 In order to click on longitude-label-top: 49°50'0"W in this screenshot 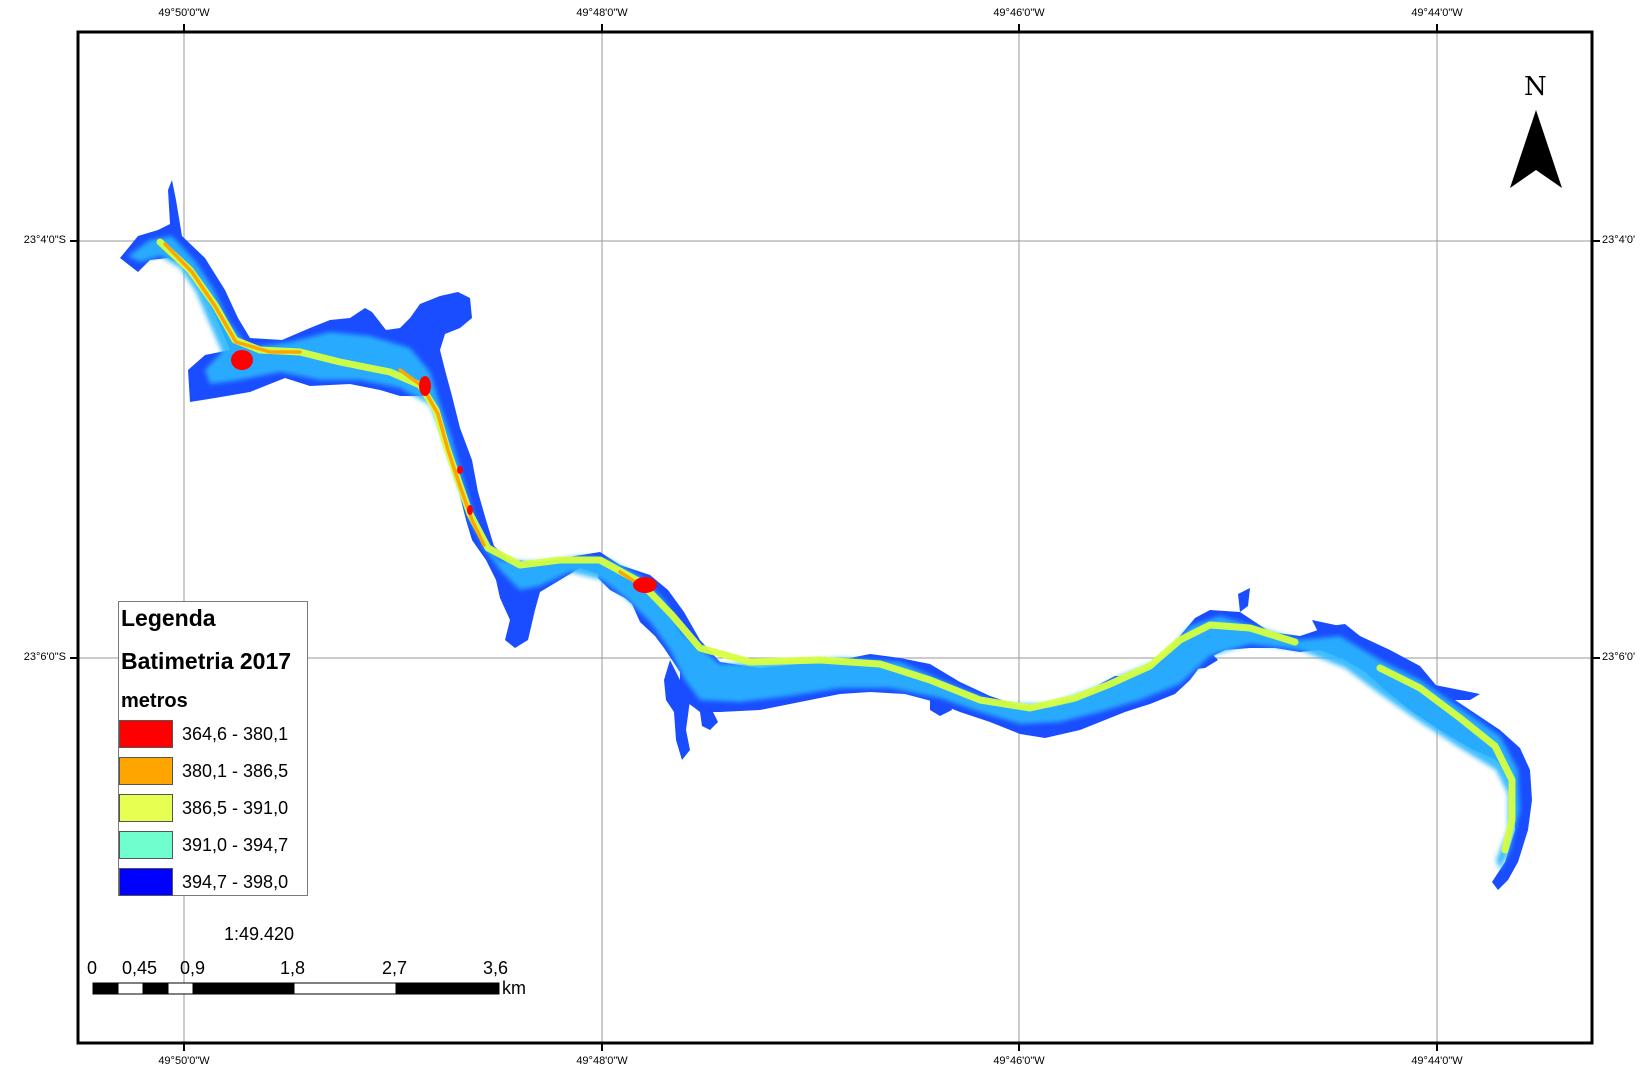, I will do `click(184, 13)`.